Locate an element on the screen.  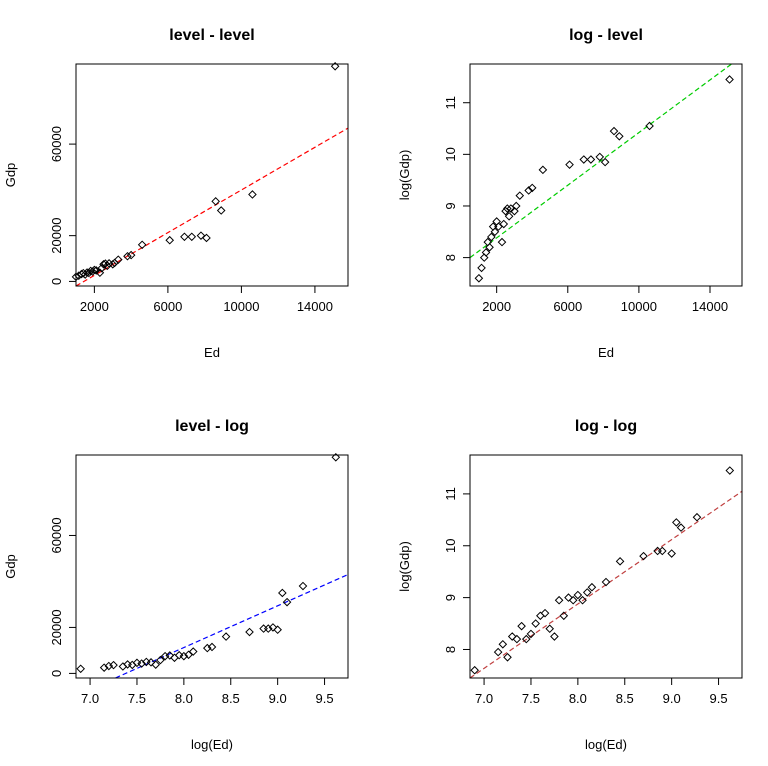
x-tick-label: 10000 is located at coordinates (639, 306).